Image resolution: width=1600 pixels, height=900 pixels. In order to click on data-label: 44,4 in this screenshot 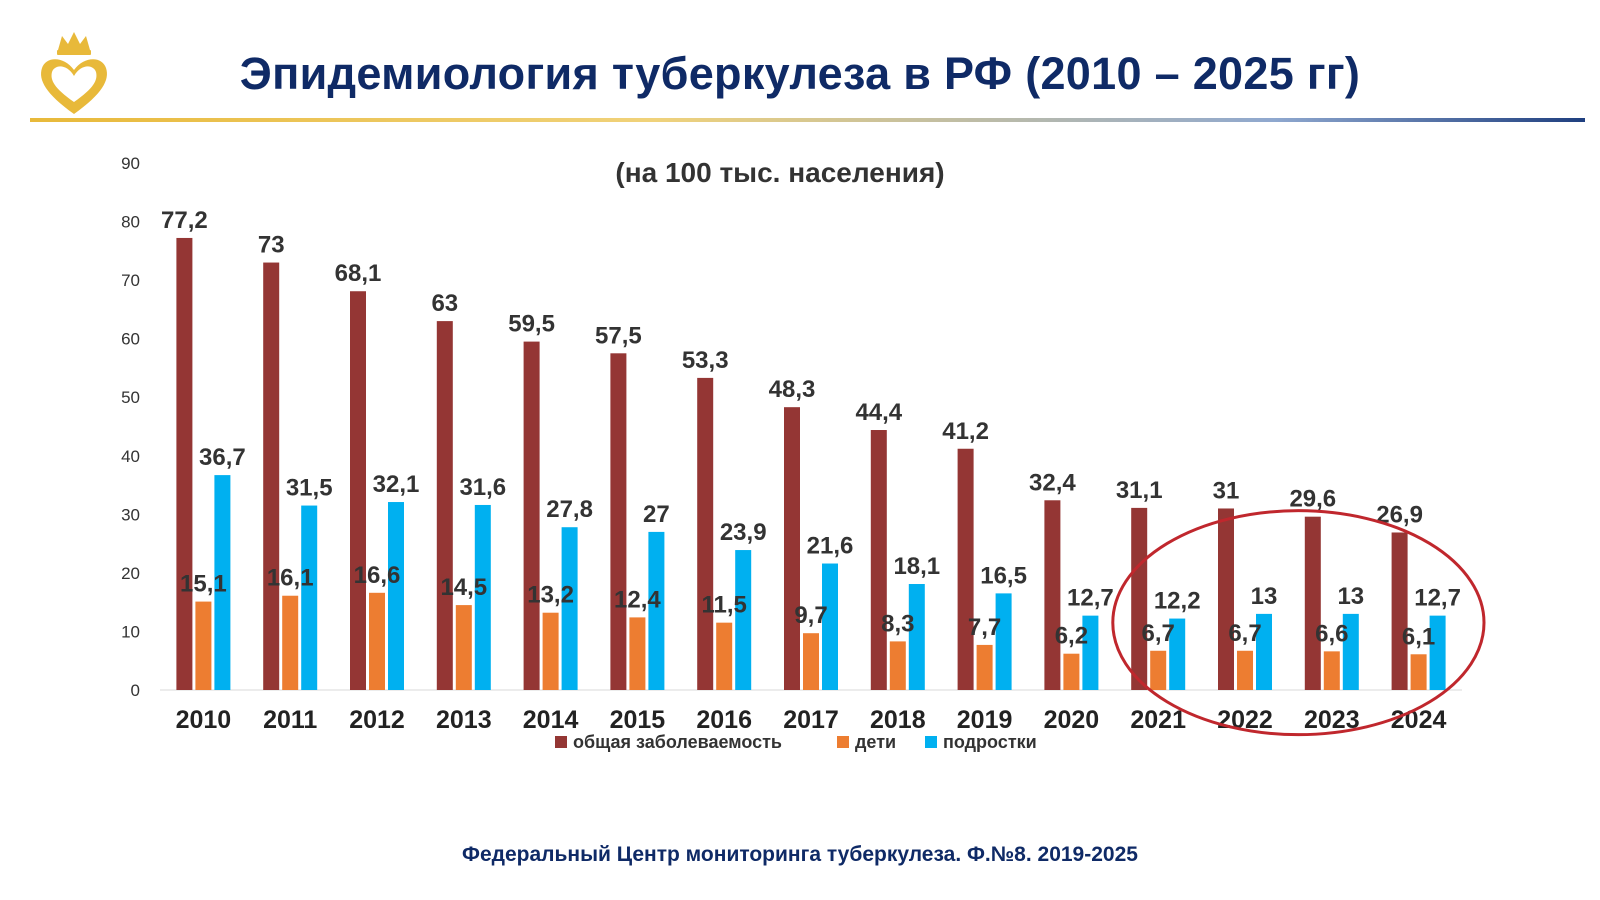, I will do `click(878, 412)`.